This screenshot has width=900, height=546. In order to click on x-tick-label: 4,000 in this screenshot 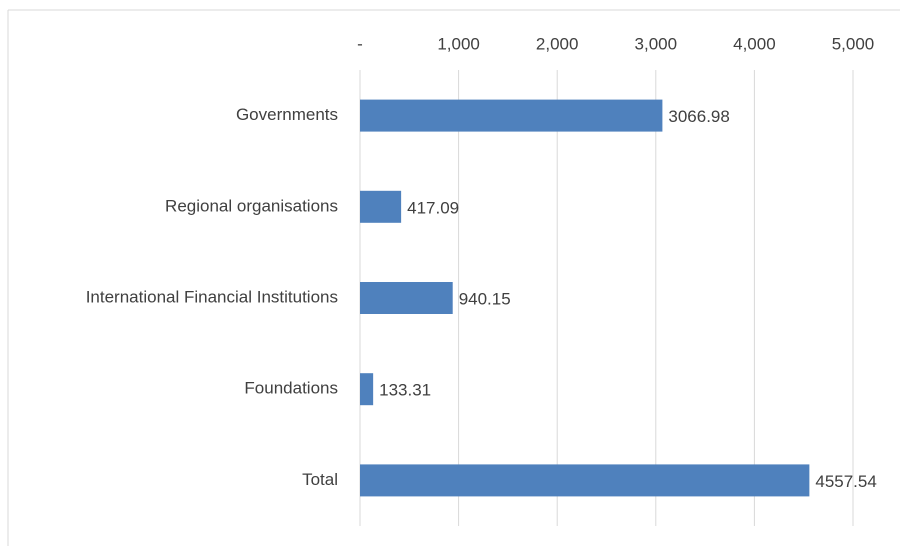, I will do `click(754, 43)`.